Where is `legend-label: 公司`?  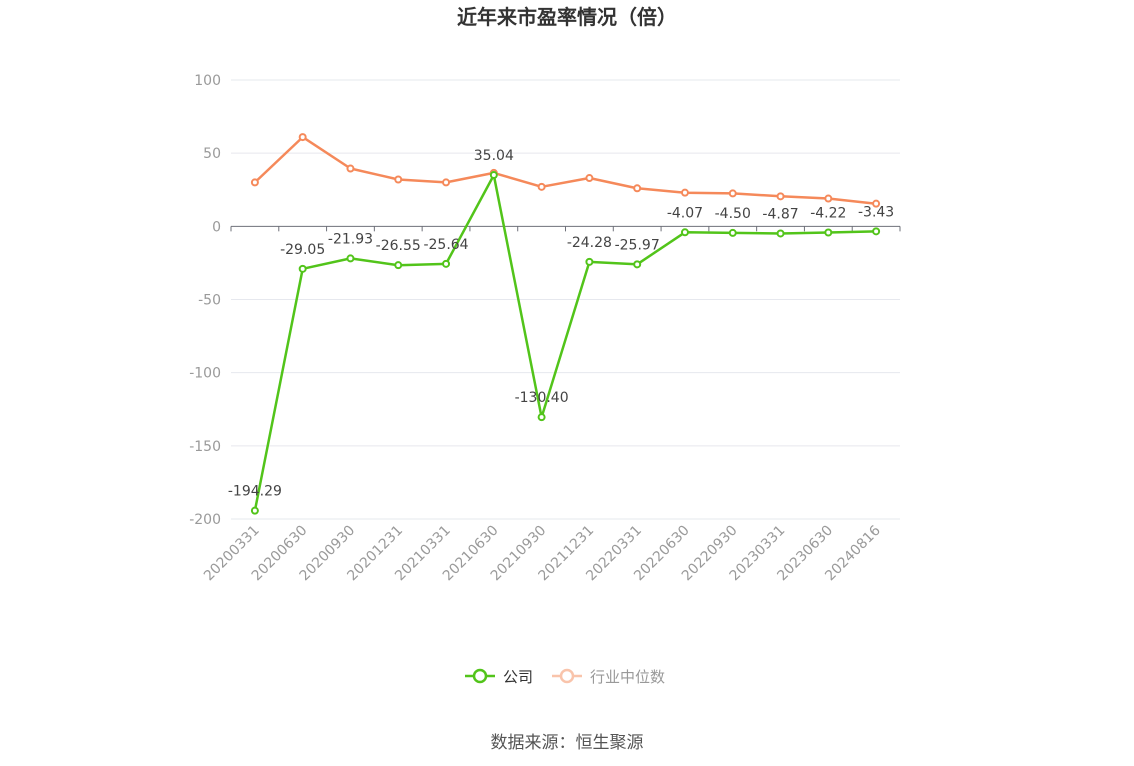 legend-label: 公司 is located at coordinates (518, 677).